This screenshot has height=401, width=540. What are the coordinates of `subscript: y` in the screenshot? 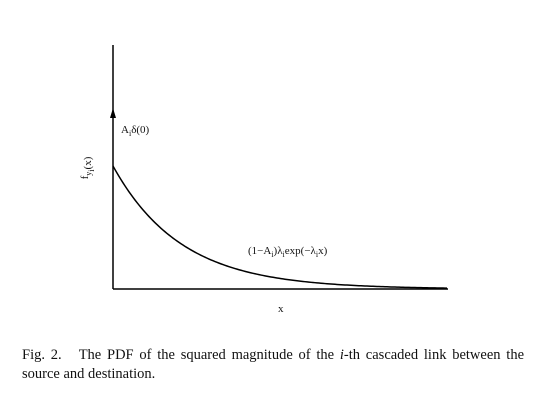 It's located at (88, 174).